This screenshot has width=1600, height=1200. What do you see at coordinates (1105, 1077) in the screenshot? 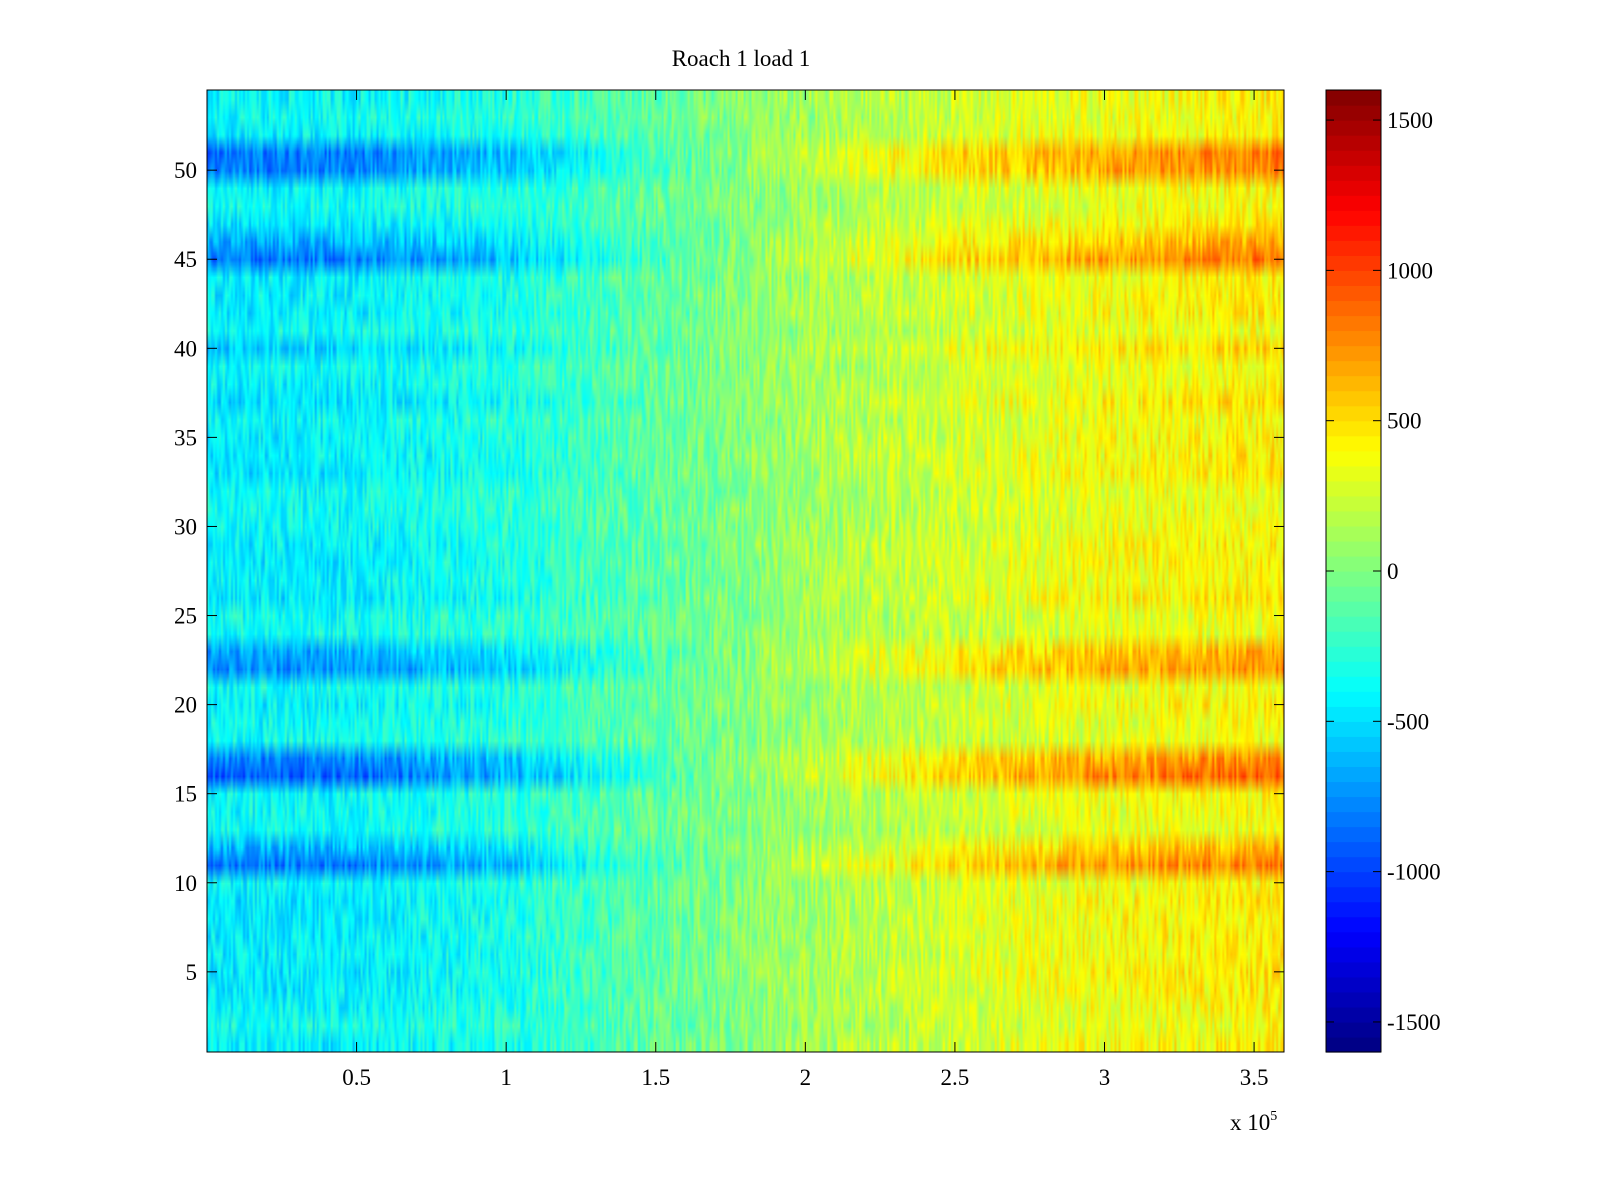
I see `x-tick-label: 3` at bounding box center [1105, 1077].